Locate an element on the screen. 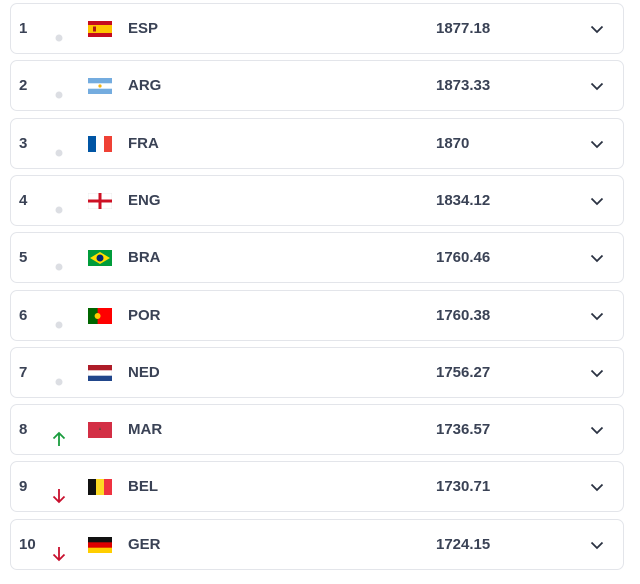 Image resolution: width=640 pixels, height=584 pixels. points: 1756.27 is located at coordinates (463, 372).